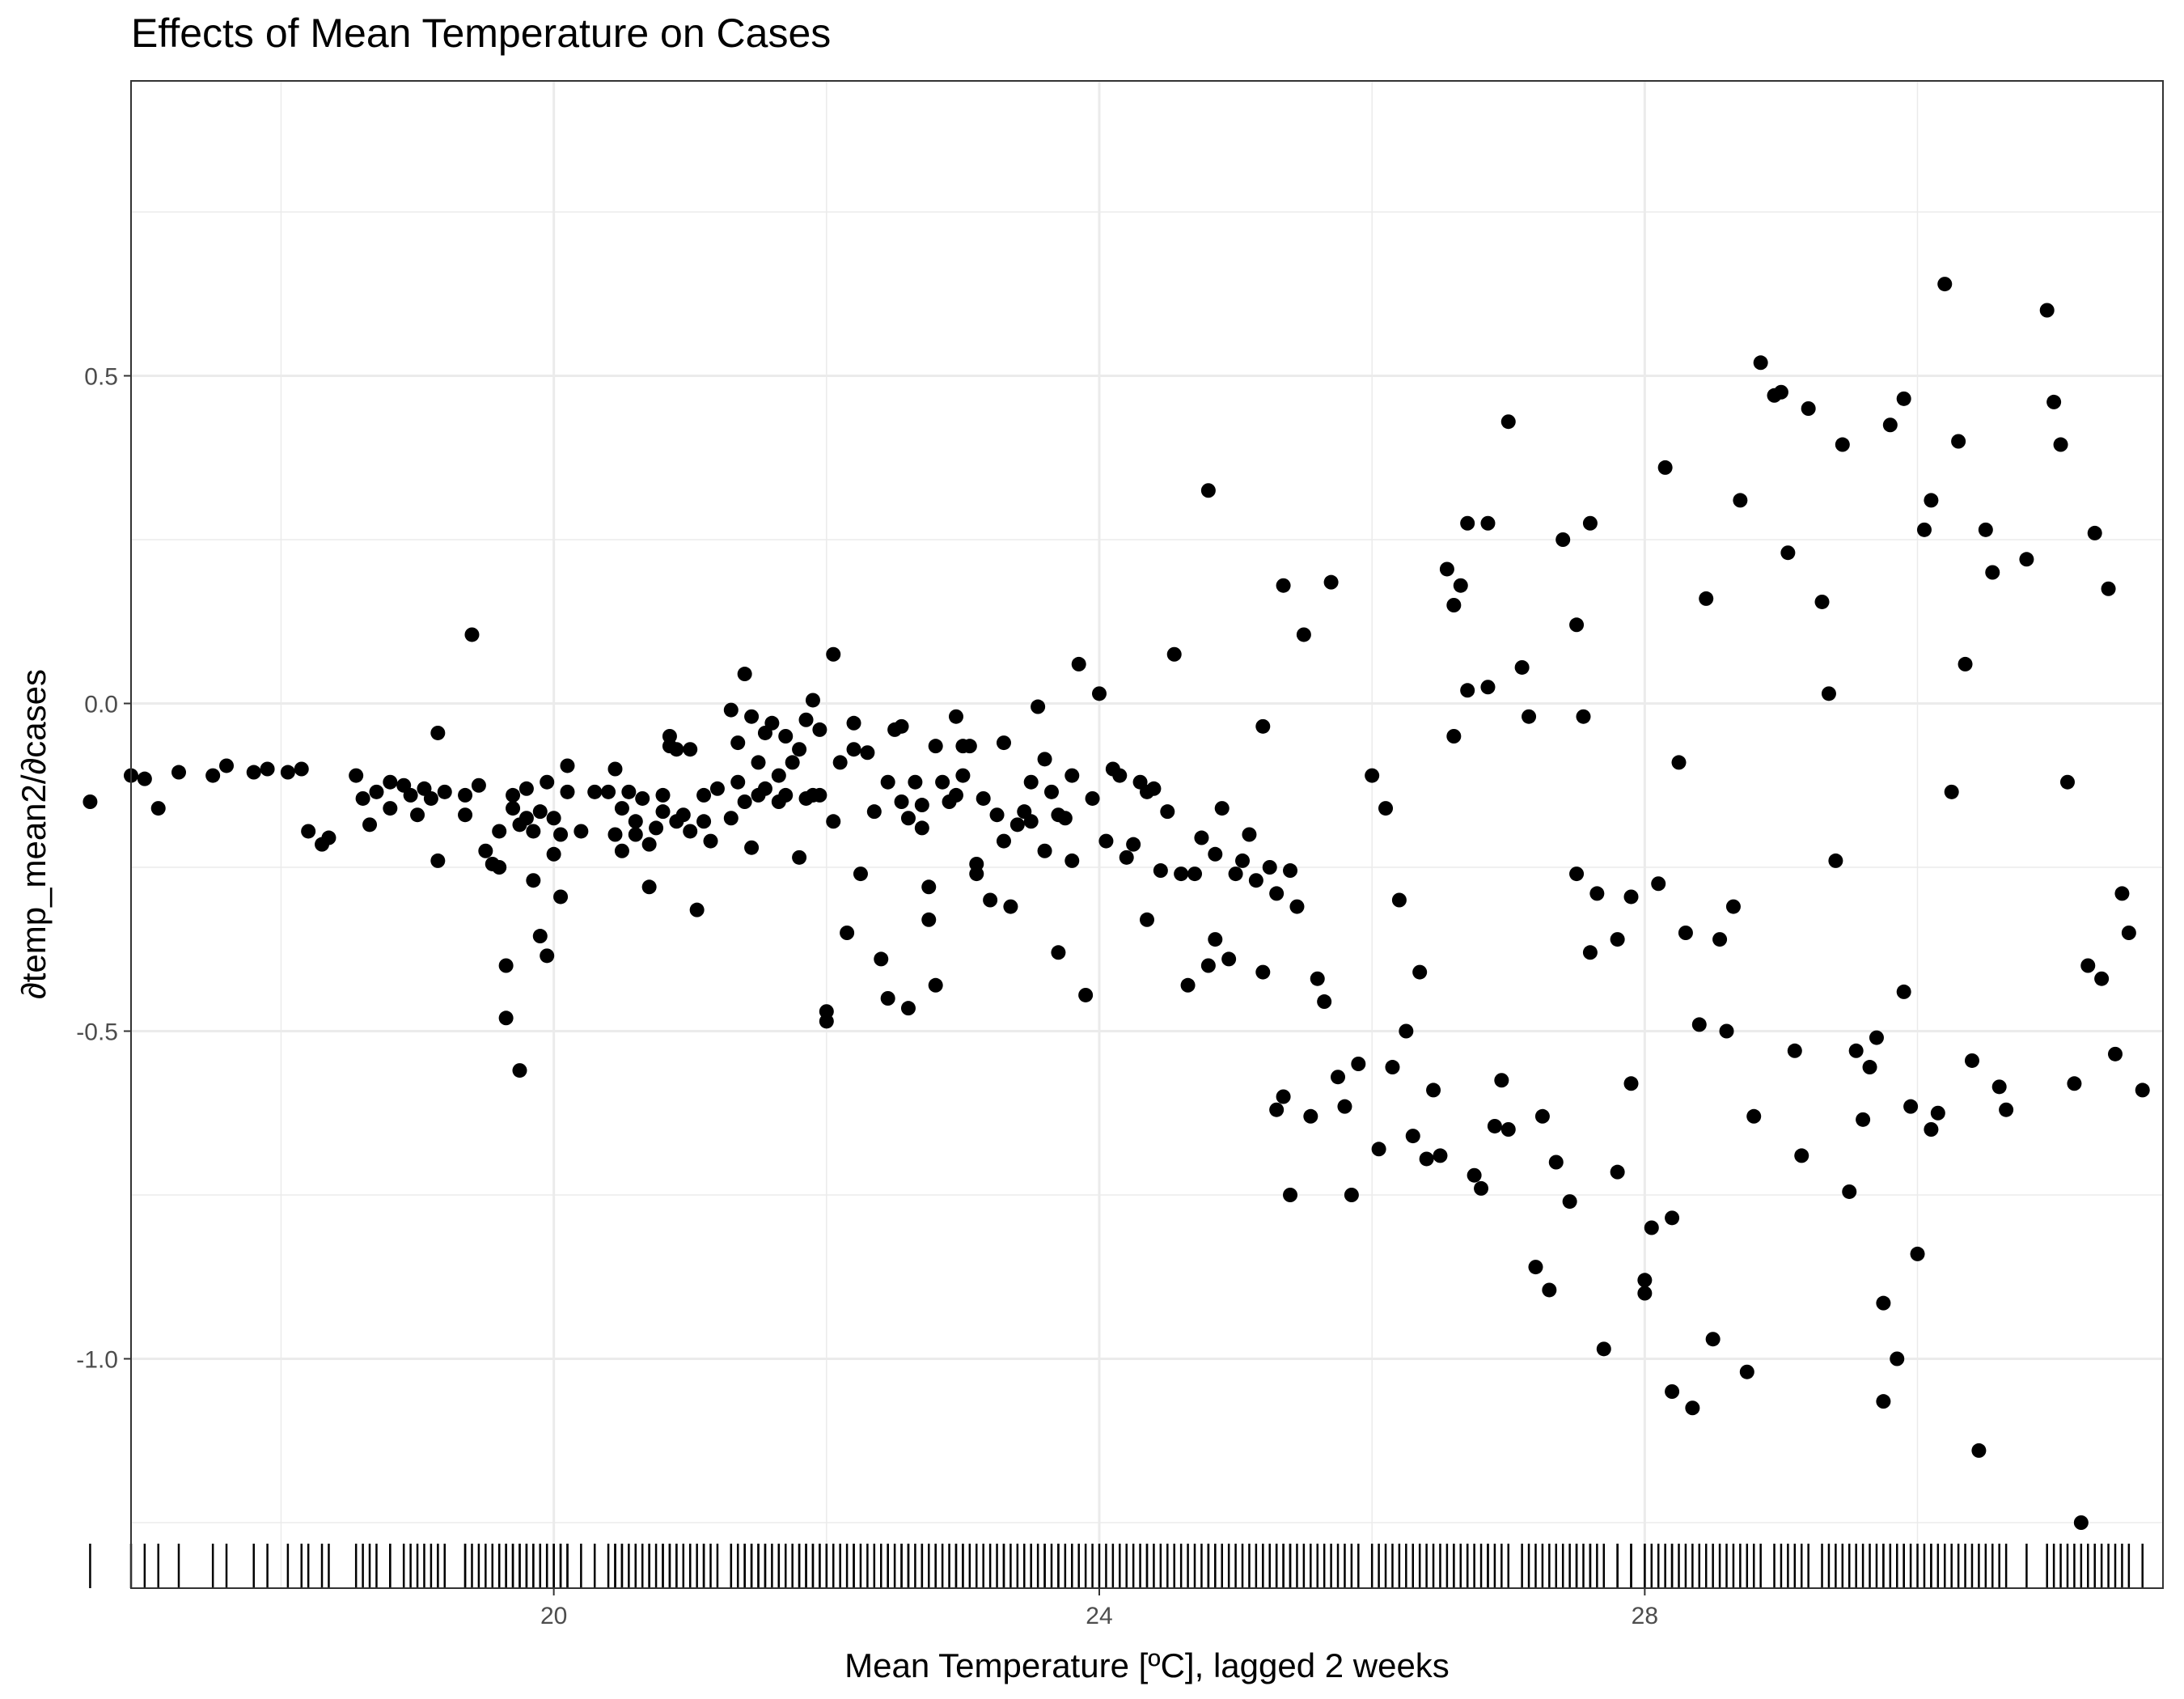 This screenshot has width=2184, height=1699. Describe the element at coordinates (1116, 1566) in the screenshot. I see `rug-marks` at that location.